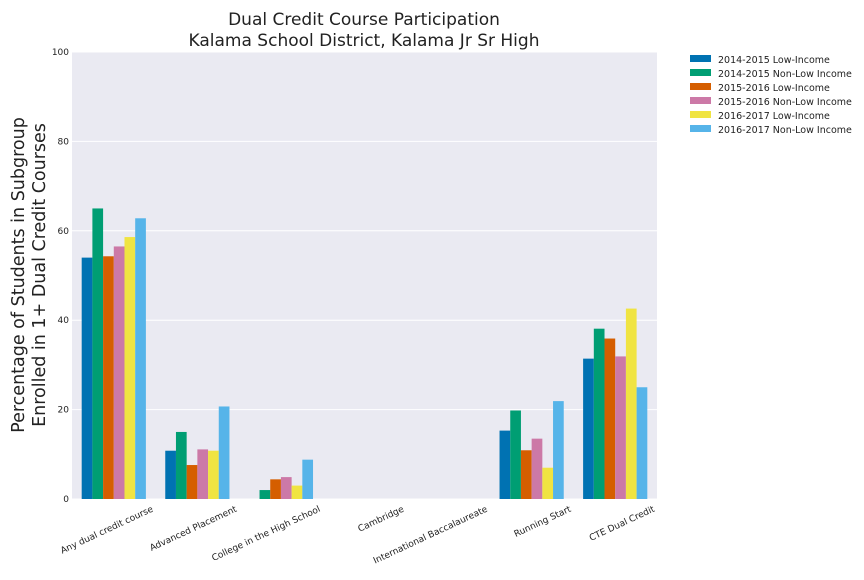 The height and width of the screenshot is (580, 864). What do you see at coordinates (64, 411) in the screenshot?
I see `y-tick-label: 20` at bounding box center [64, 411].